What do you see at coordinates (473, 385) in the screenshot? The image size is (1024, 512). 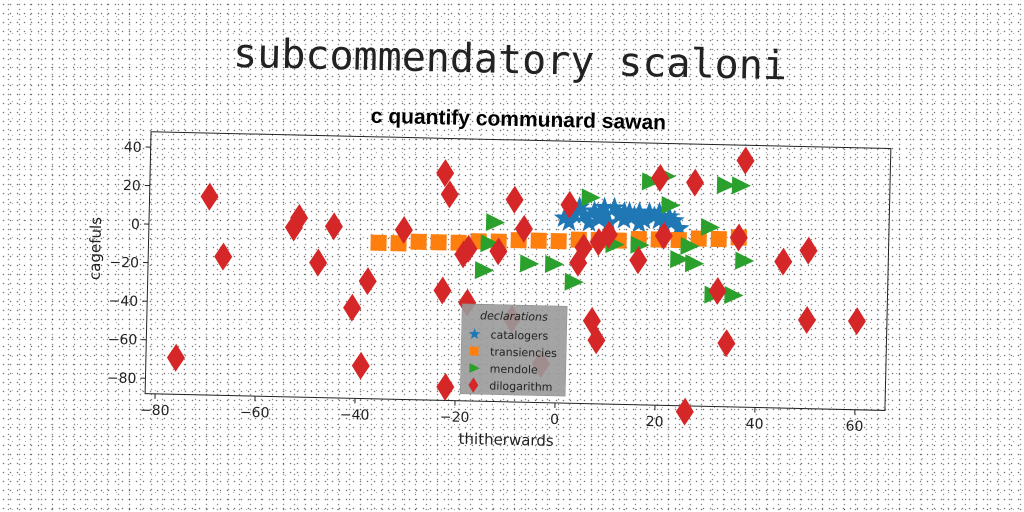 I see `dilogarithm-legend-marker` at bounding box center [473, 385].